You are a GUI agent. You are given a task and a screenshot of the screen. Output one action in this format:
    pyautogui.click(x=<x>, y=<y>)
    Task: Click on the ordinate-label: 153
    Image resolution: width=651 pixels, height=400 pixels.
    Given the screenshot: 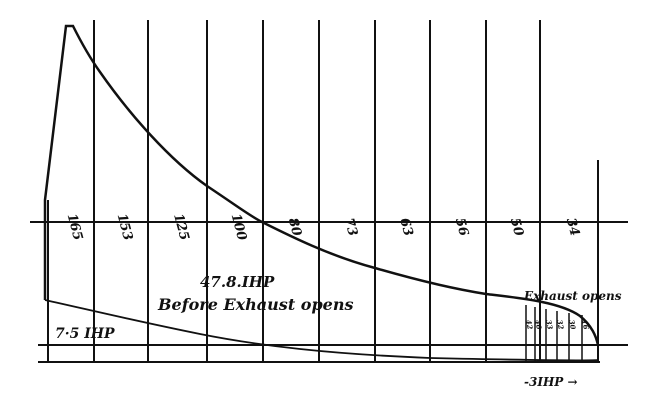 What is the action you would take?
    pyautogui.click(x=125, y=227)
    